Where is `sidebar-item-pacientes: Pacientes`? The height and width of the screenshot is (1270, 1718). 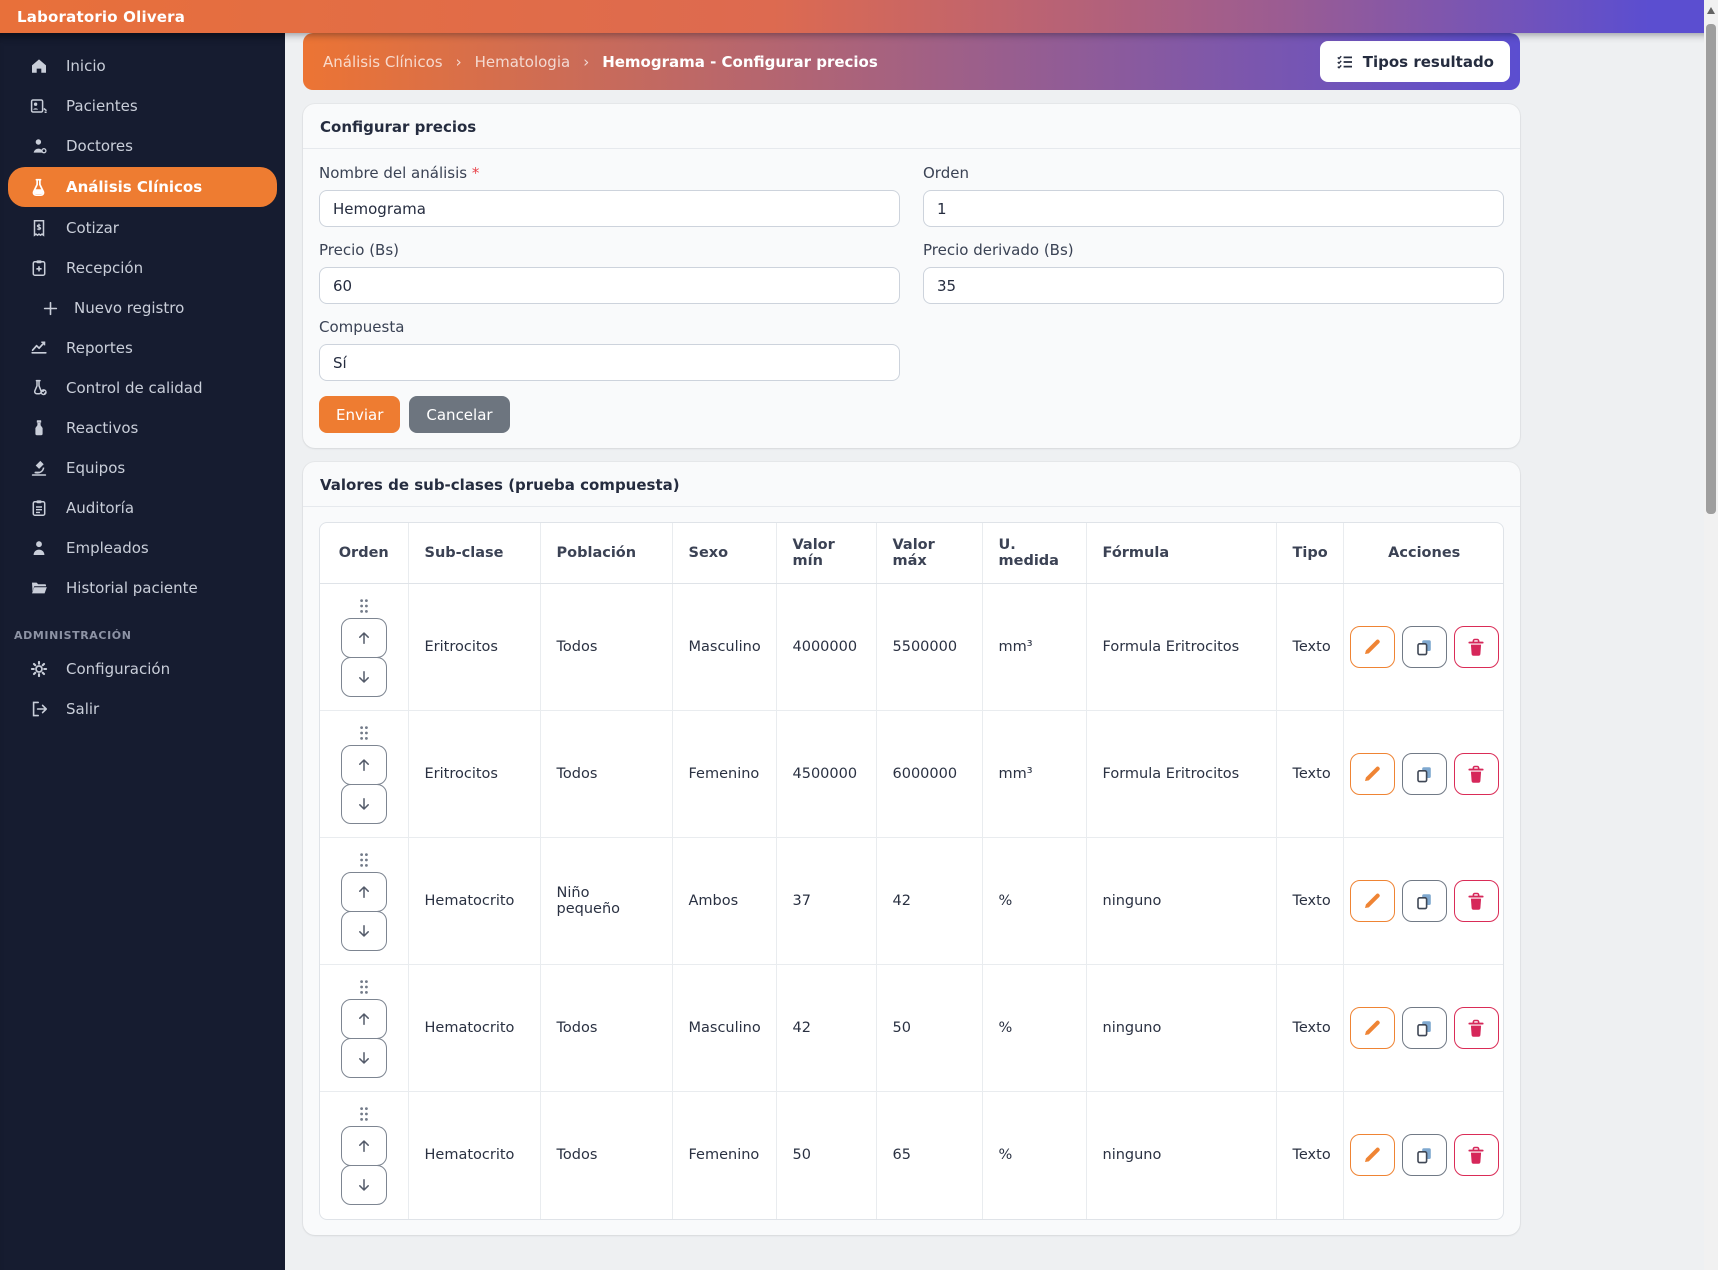 sidebar-item-pacientes: Pacientes is located at coordinates (142, 106).